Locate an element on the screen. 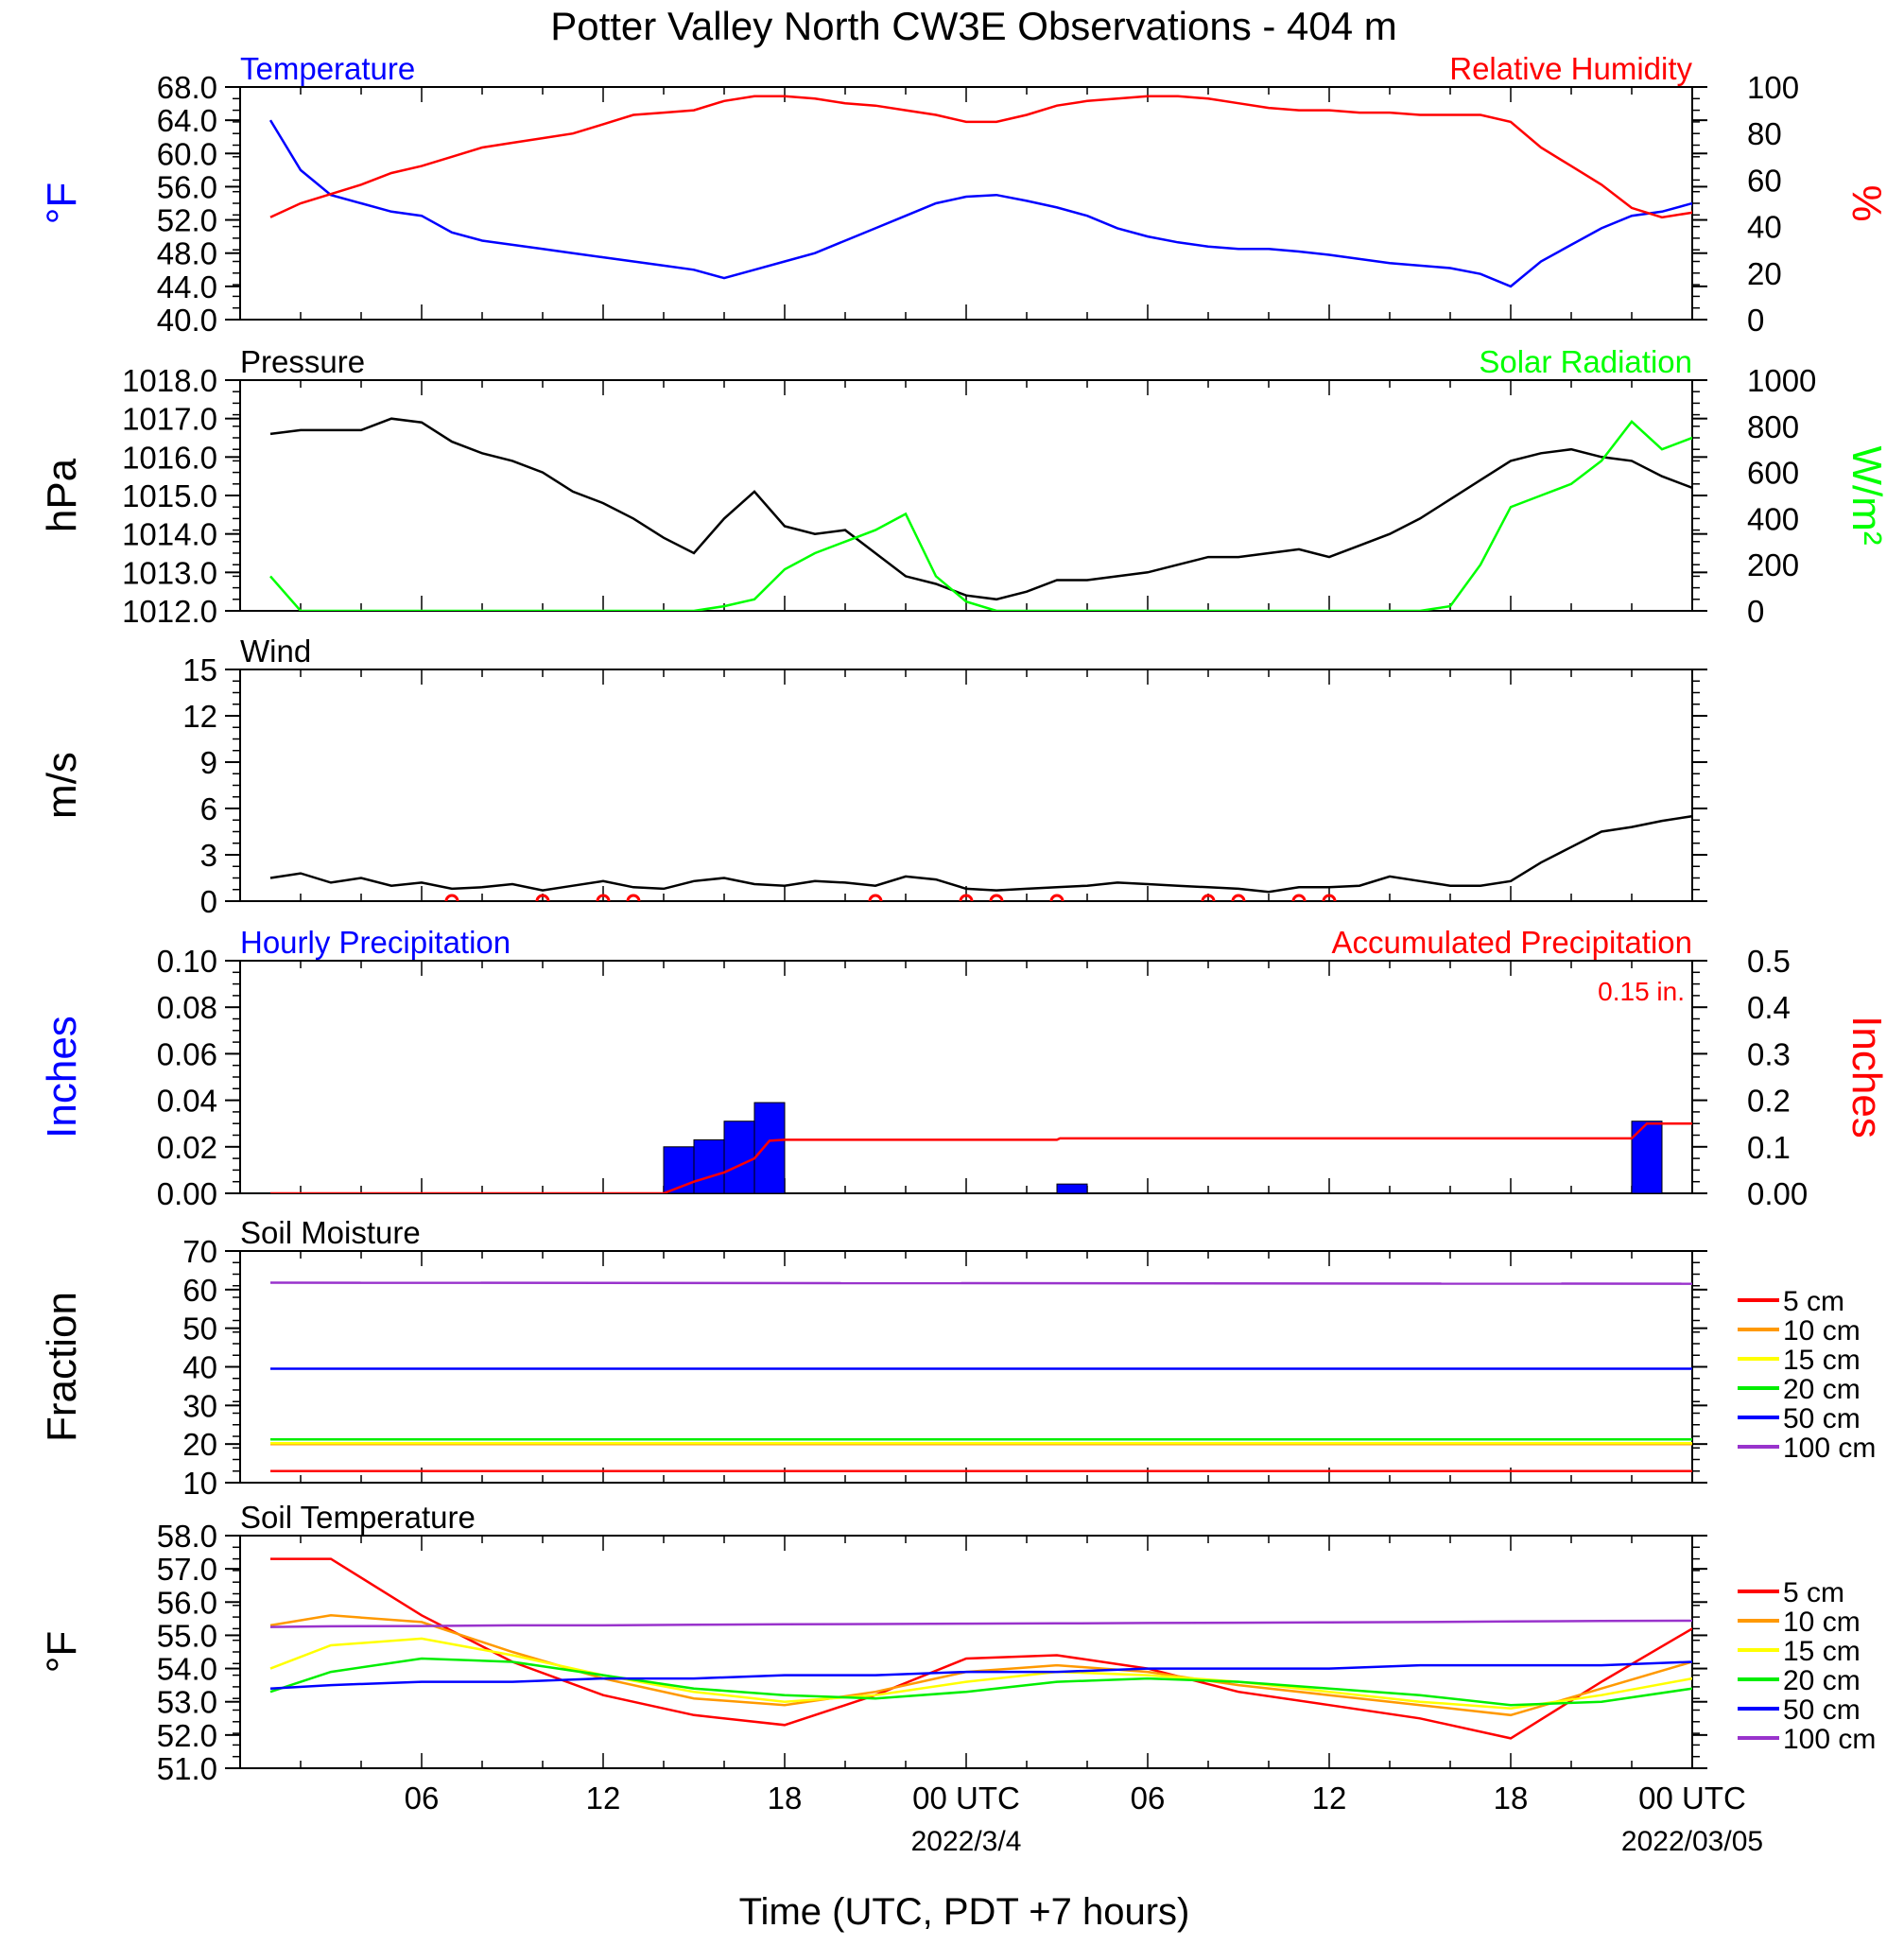 The width and height of the screenshot is (1904, 1946). hourly-precip-bar is located at coordinates (1072, 1188).